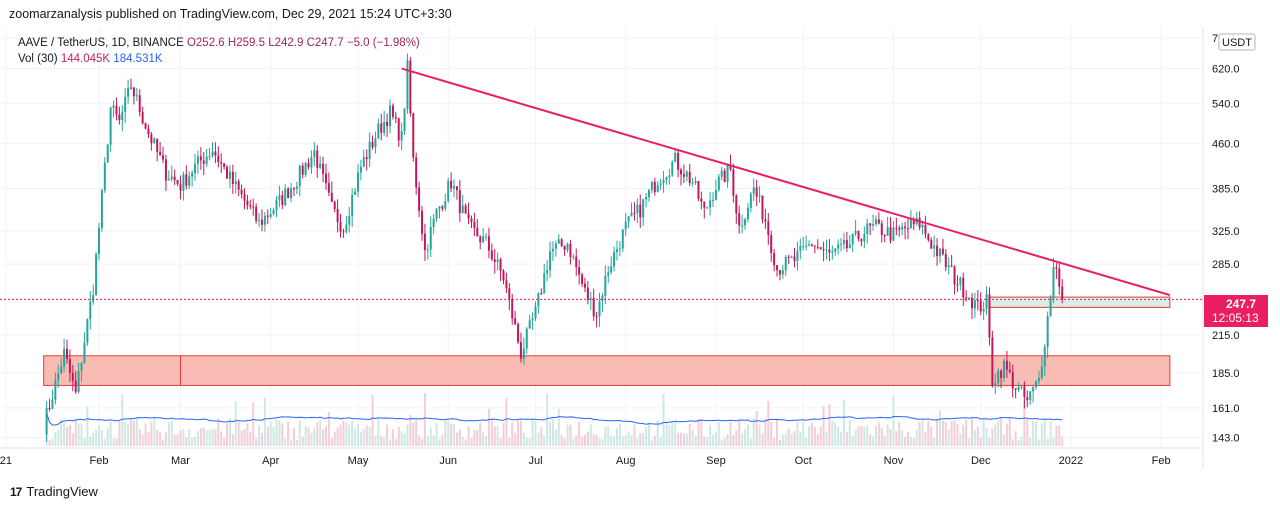 This screenshot has width=1280, height=509. Describe the element at coordinates (54, 491) in the screenshot. I see `tradingview-footer: 17 TradingView` at that location.